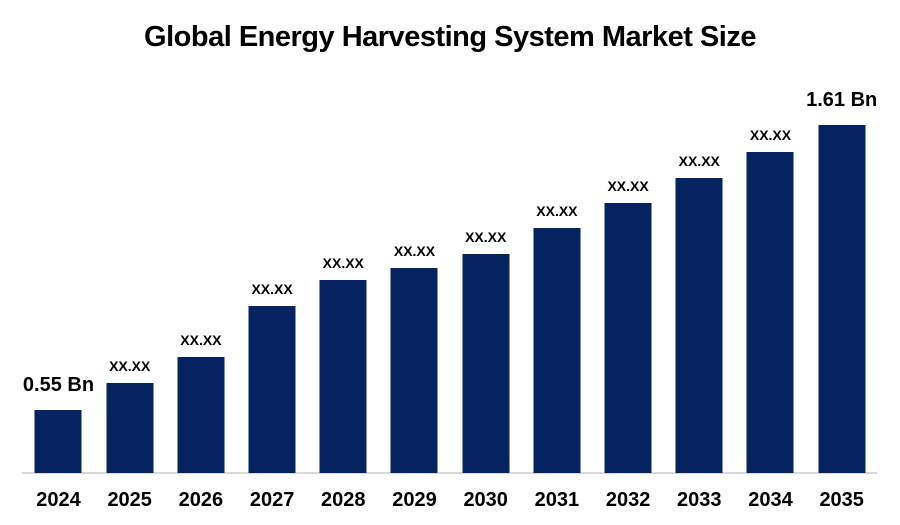 Image resolution: width=900 pixels, height=525 pixels. What do you see at coordinates (272, 500) in the screenshot?
I see `x-axis-tick-label: 2027` at bounding box center [272, 500].